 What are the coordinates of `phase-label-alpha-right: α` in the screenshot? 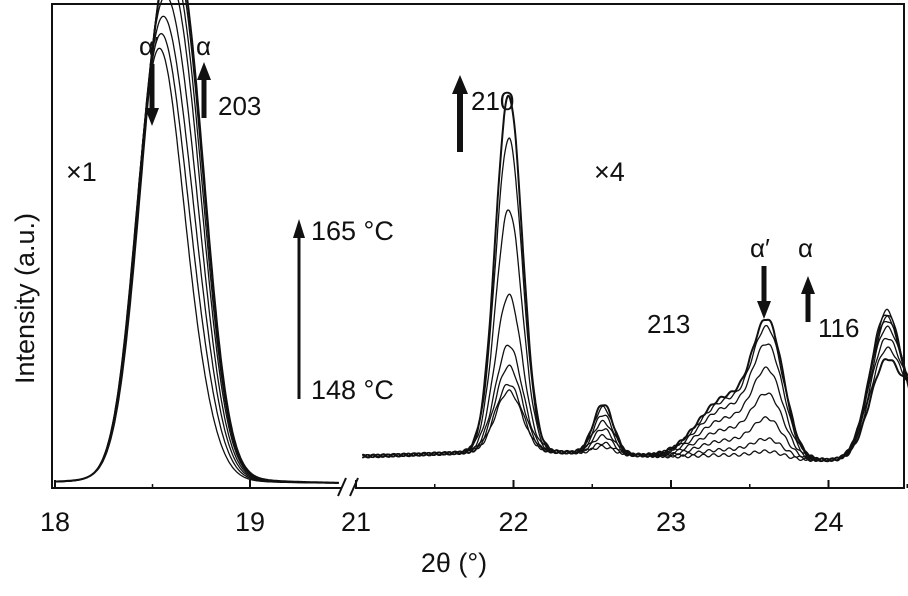 It's located at (805, 248).